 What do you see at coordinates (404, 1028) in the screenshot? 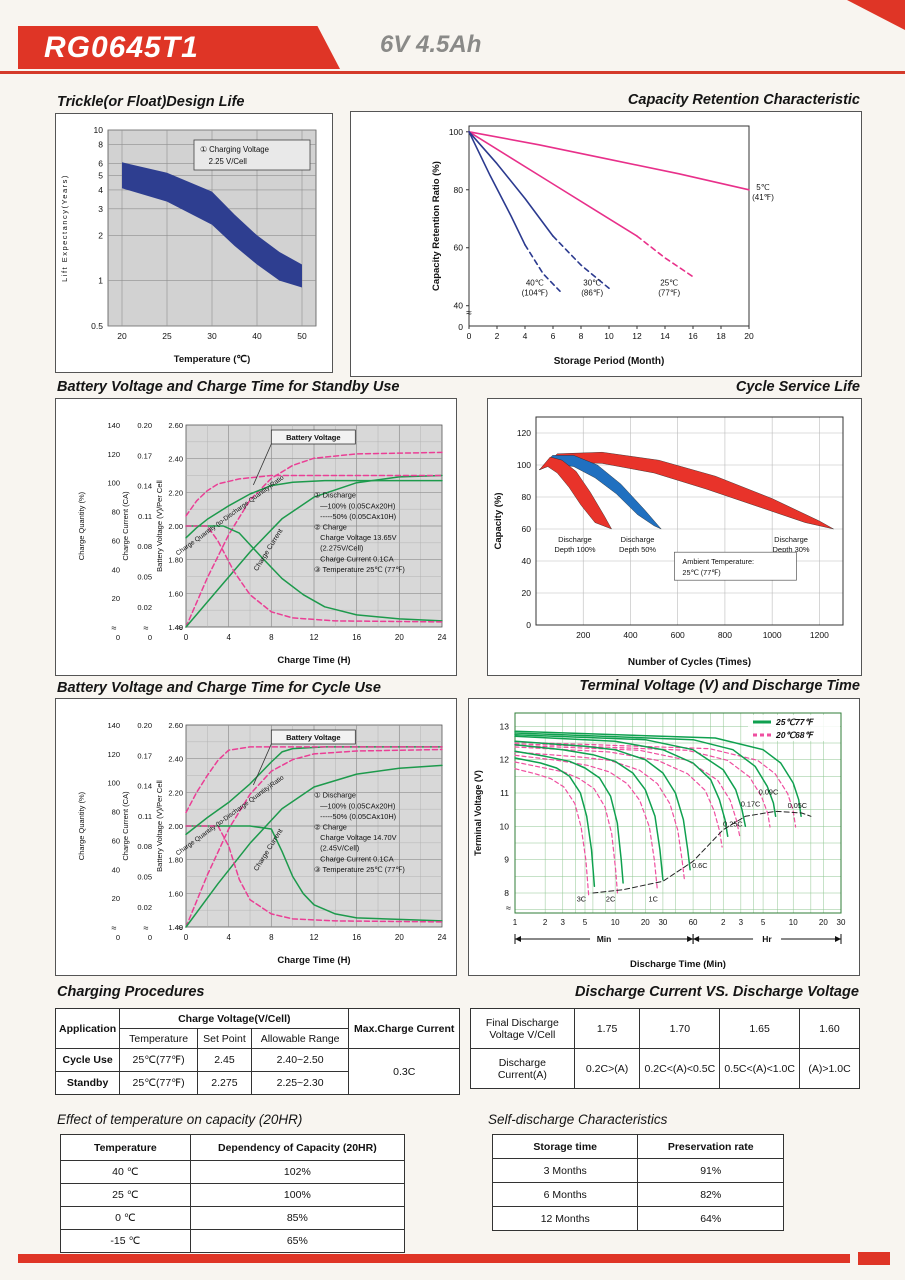
I see `charging-header-max-current: Max.Charge Current` at bounding box center [404, 1028].